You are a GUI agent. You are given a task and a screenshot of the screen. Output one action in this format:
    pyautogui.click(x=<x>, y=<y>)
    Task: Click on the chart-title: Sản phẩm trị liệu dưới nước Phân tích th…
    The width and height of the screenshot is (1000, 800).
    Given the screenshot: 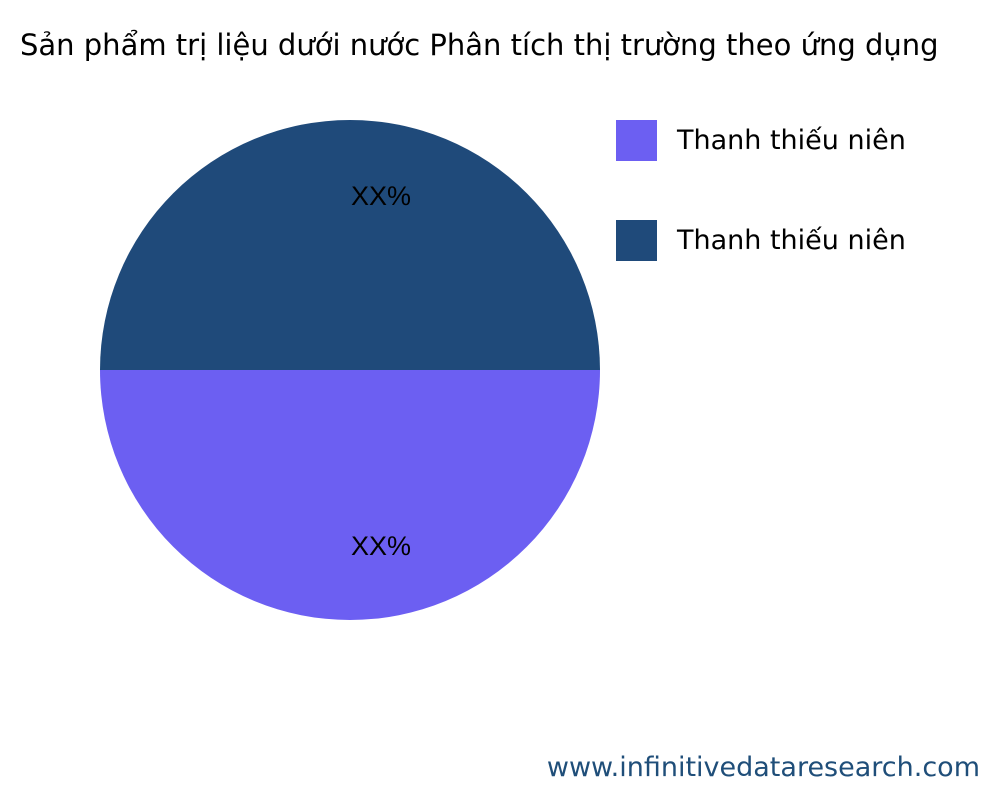 What is the action you would take?
    pyautogui.click(x=479, y=45)
    